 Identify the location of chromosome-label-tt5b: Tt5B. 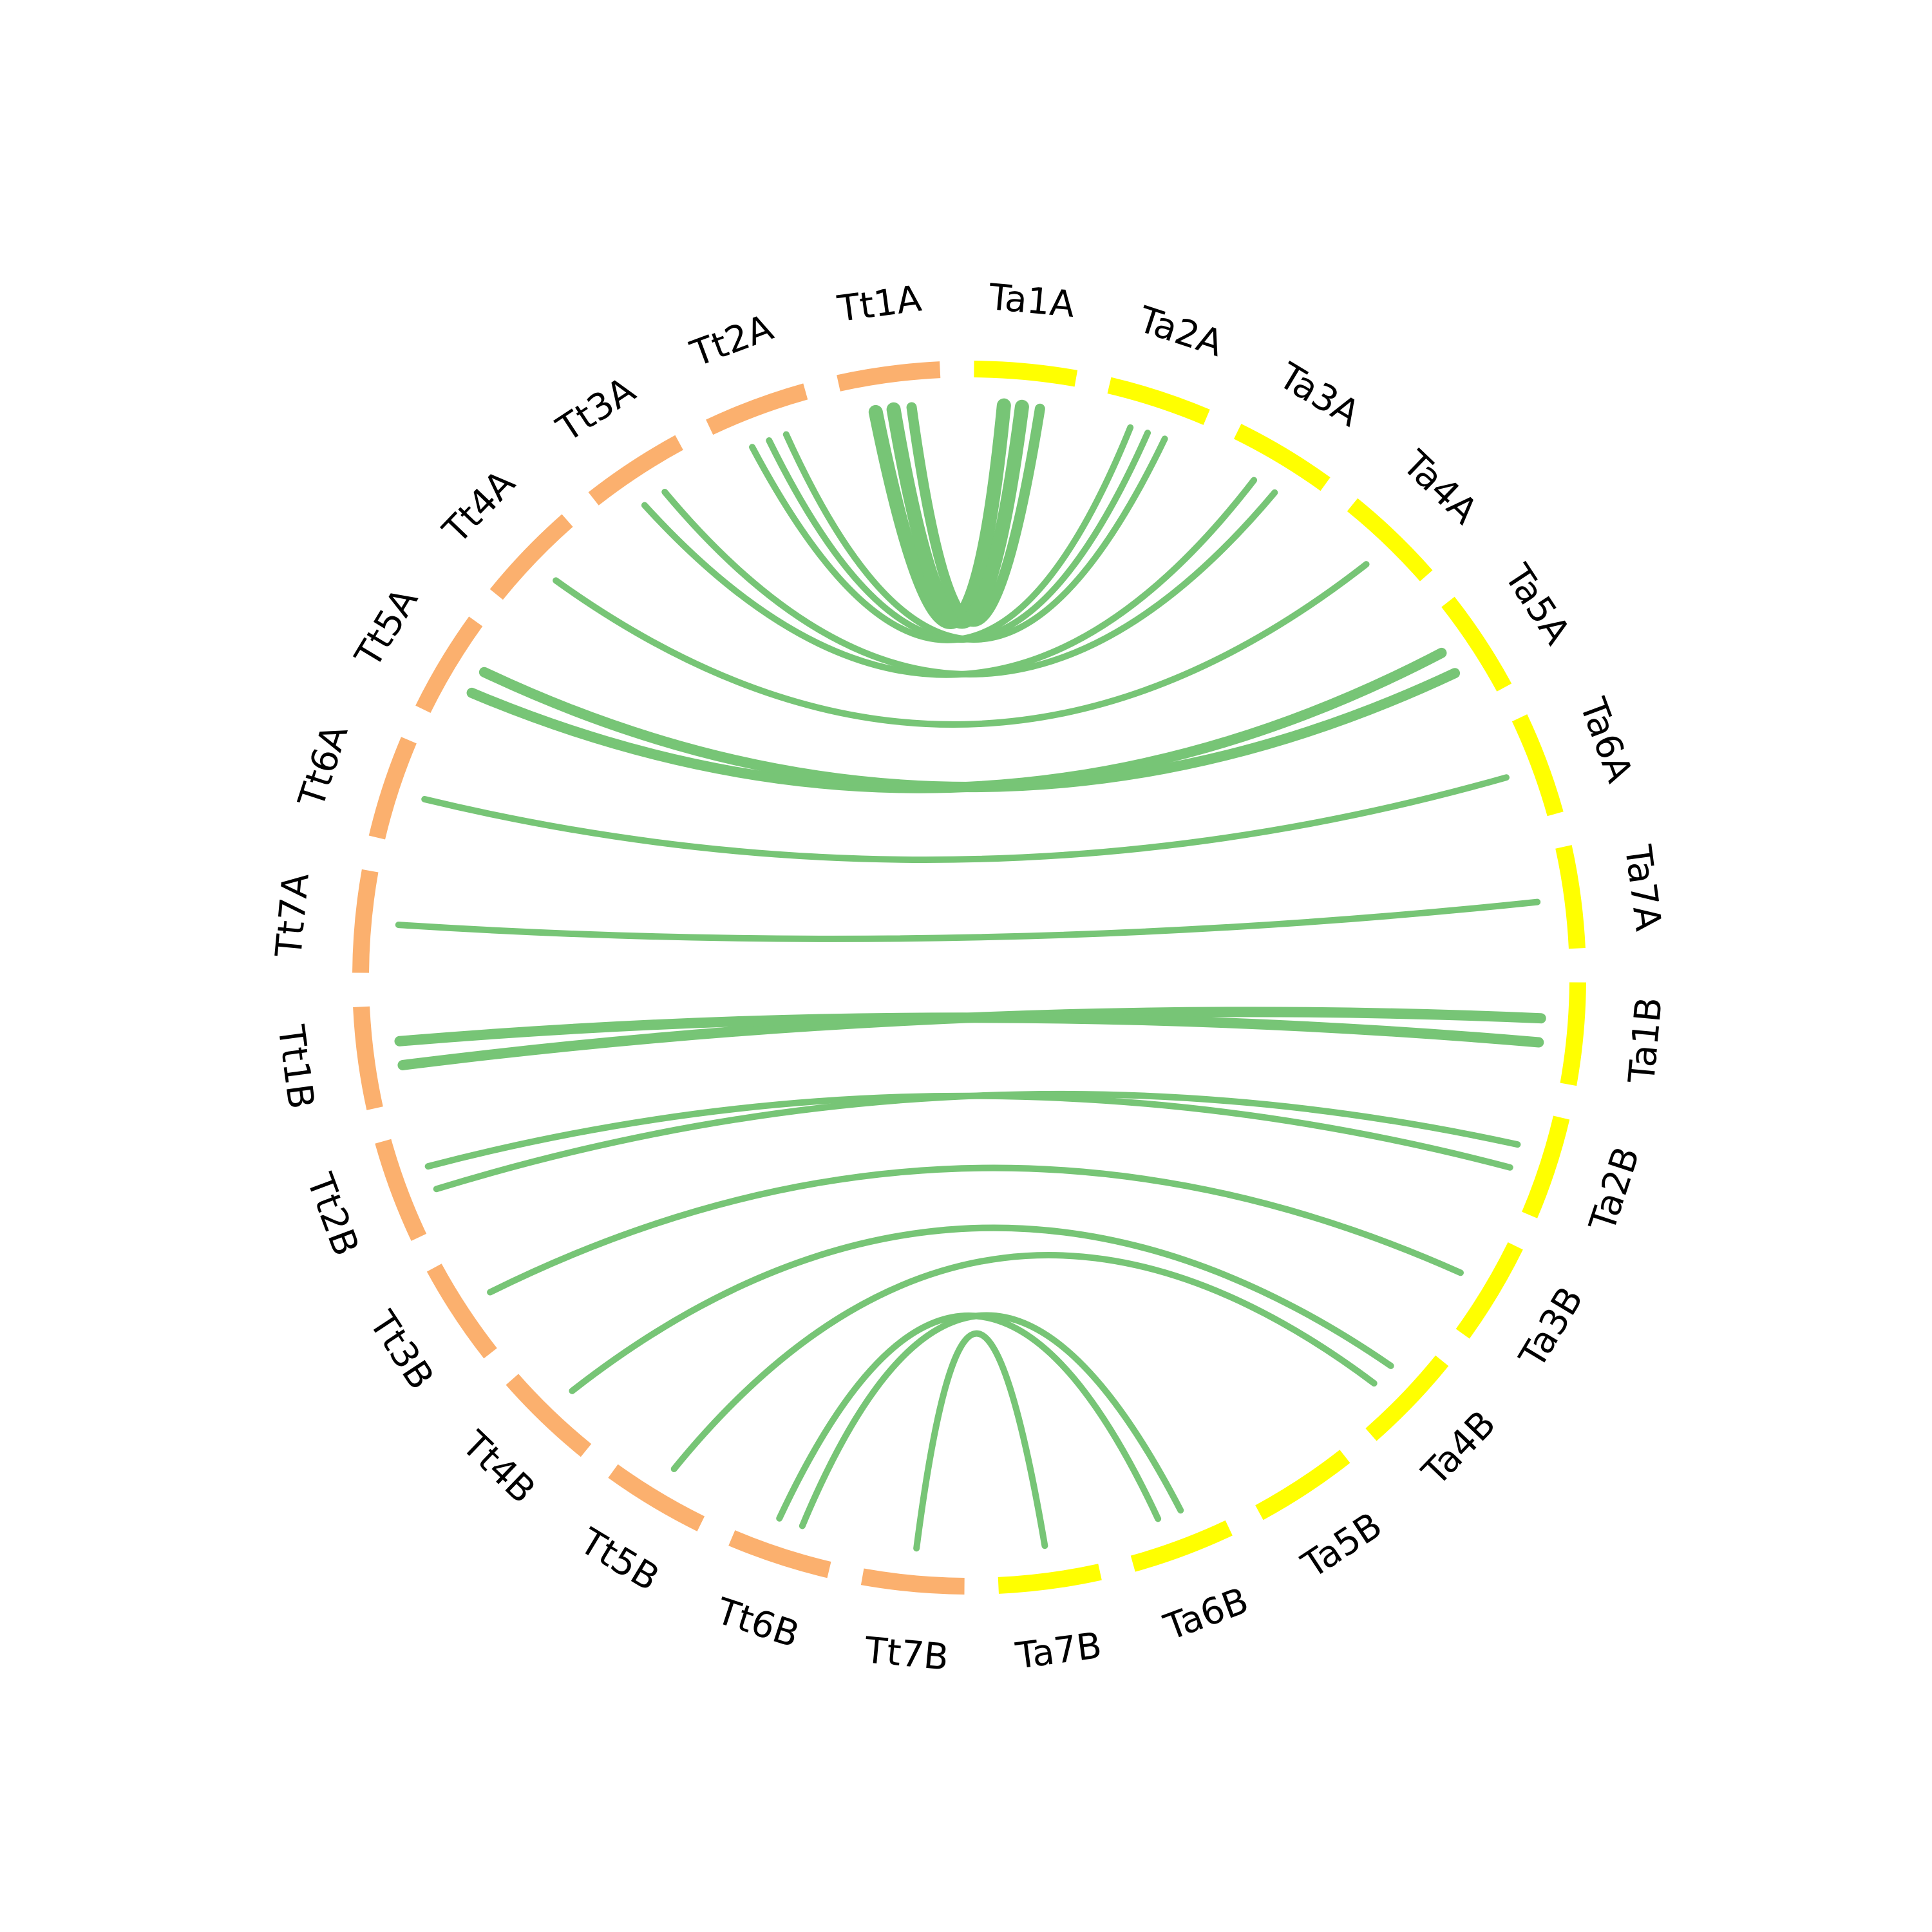
(619, 1560).